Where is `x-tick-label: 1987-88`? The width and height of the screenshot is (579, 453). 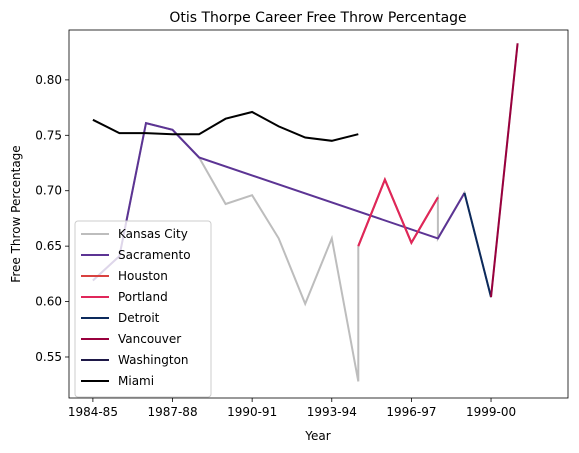 x-tick-label: 1987-88 is located at coordinates (172, 412).